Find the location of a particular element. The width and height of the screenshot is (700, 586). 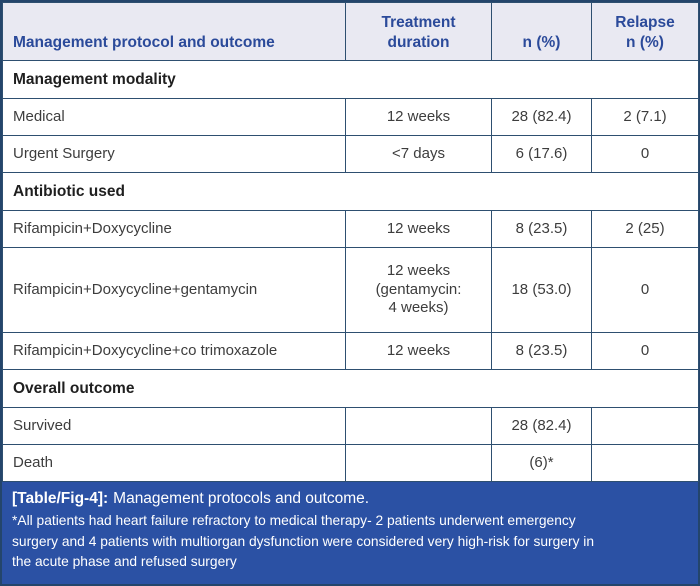

cell-protocol: Rifampicin+Doxycycline+gentamycin is located at coordinates (174, 290).